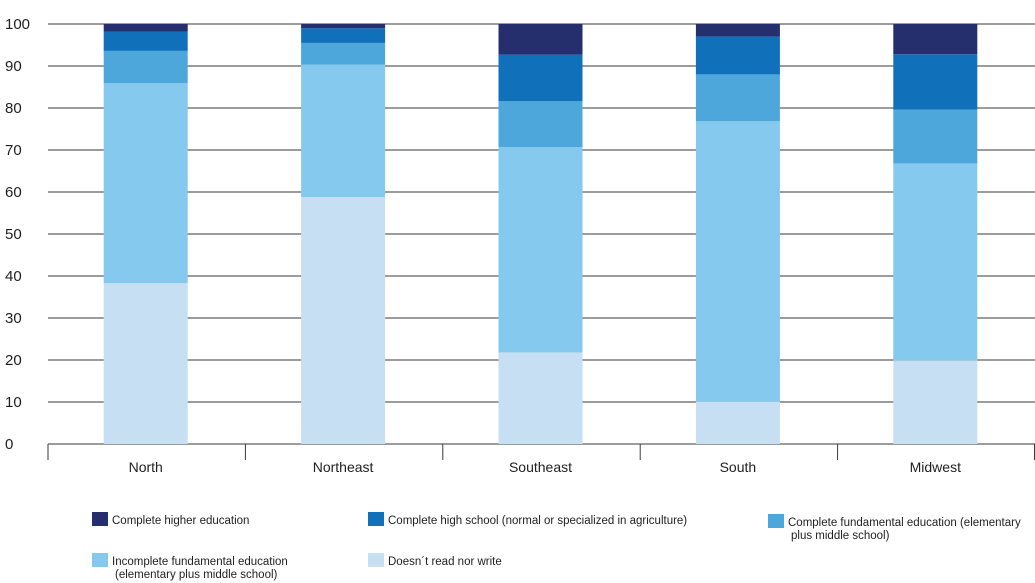 The image size is (1035, 583). What do you see at coordinates (13, 192) in the screenshot?
I see `y-tick-label: 60` at bounding box center [13, 192].